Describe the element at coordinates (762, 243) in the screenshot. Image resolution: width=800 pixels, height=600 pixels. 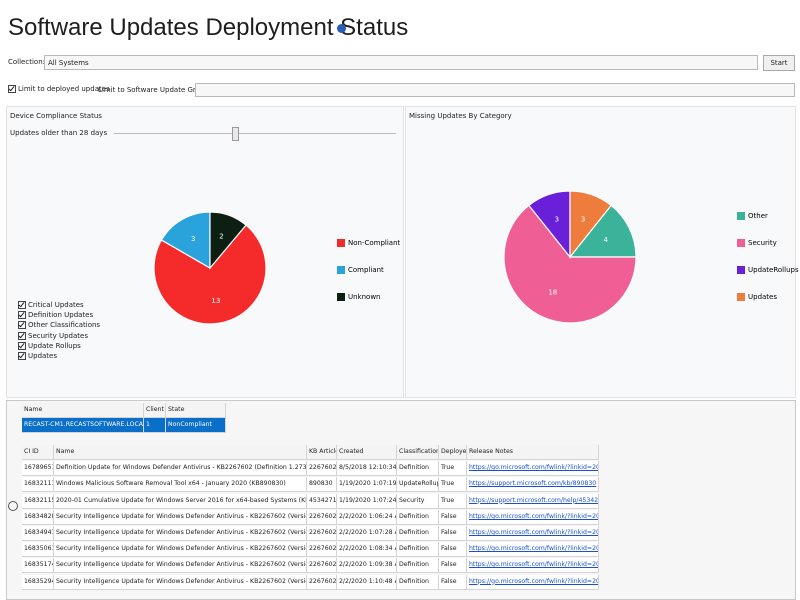
I see `legend-label: Security` at that location.